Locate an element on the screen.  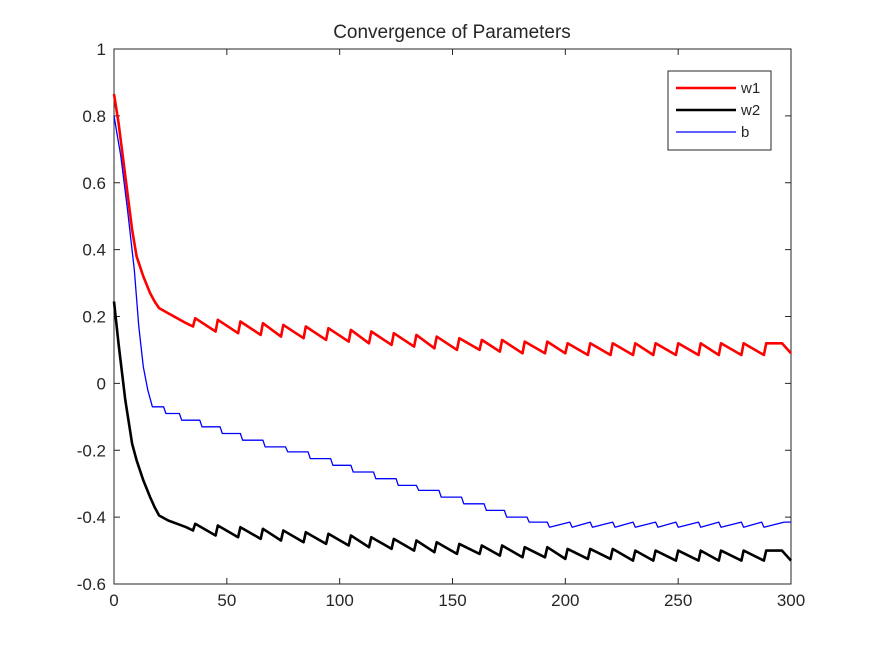
x-tick-label: 200 is located at coordinates (565, 600).